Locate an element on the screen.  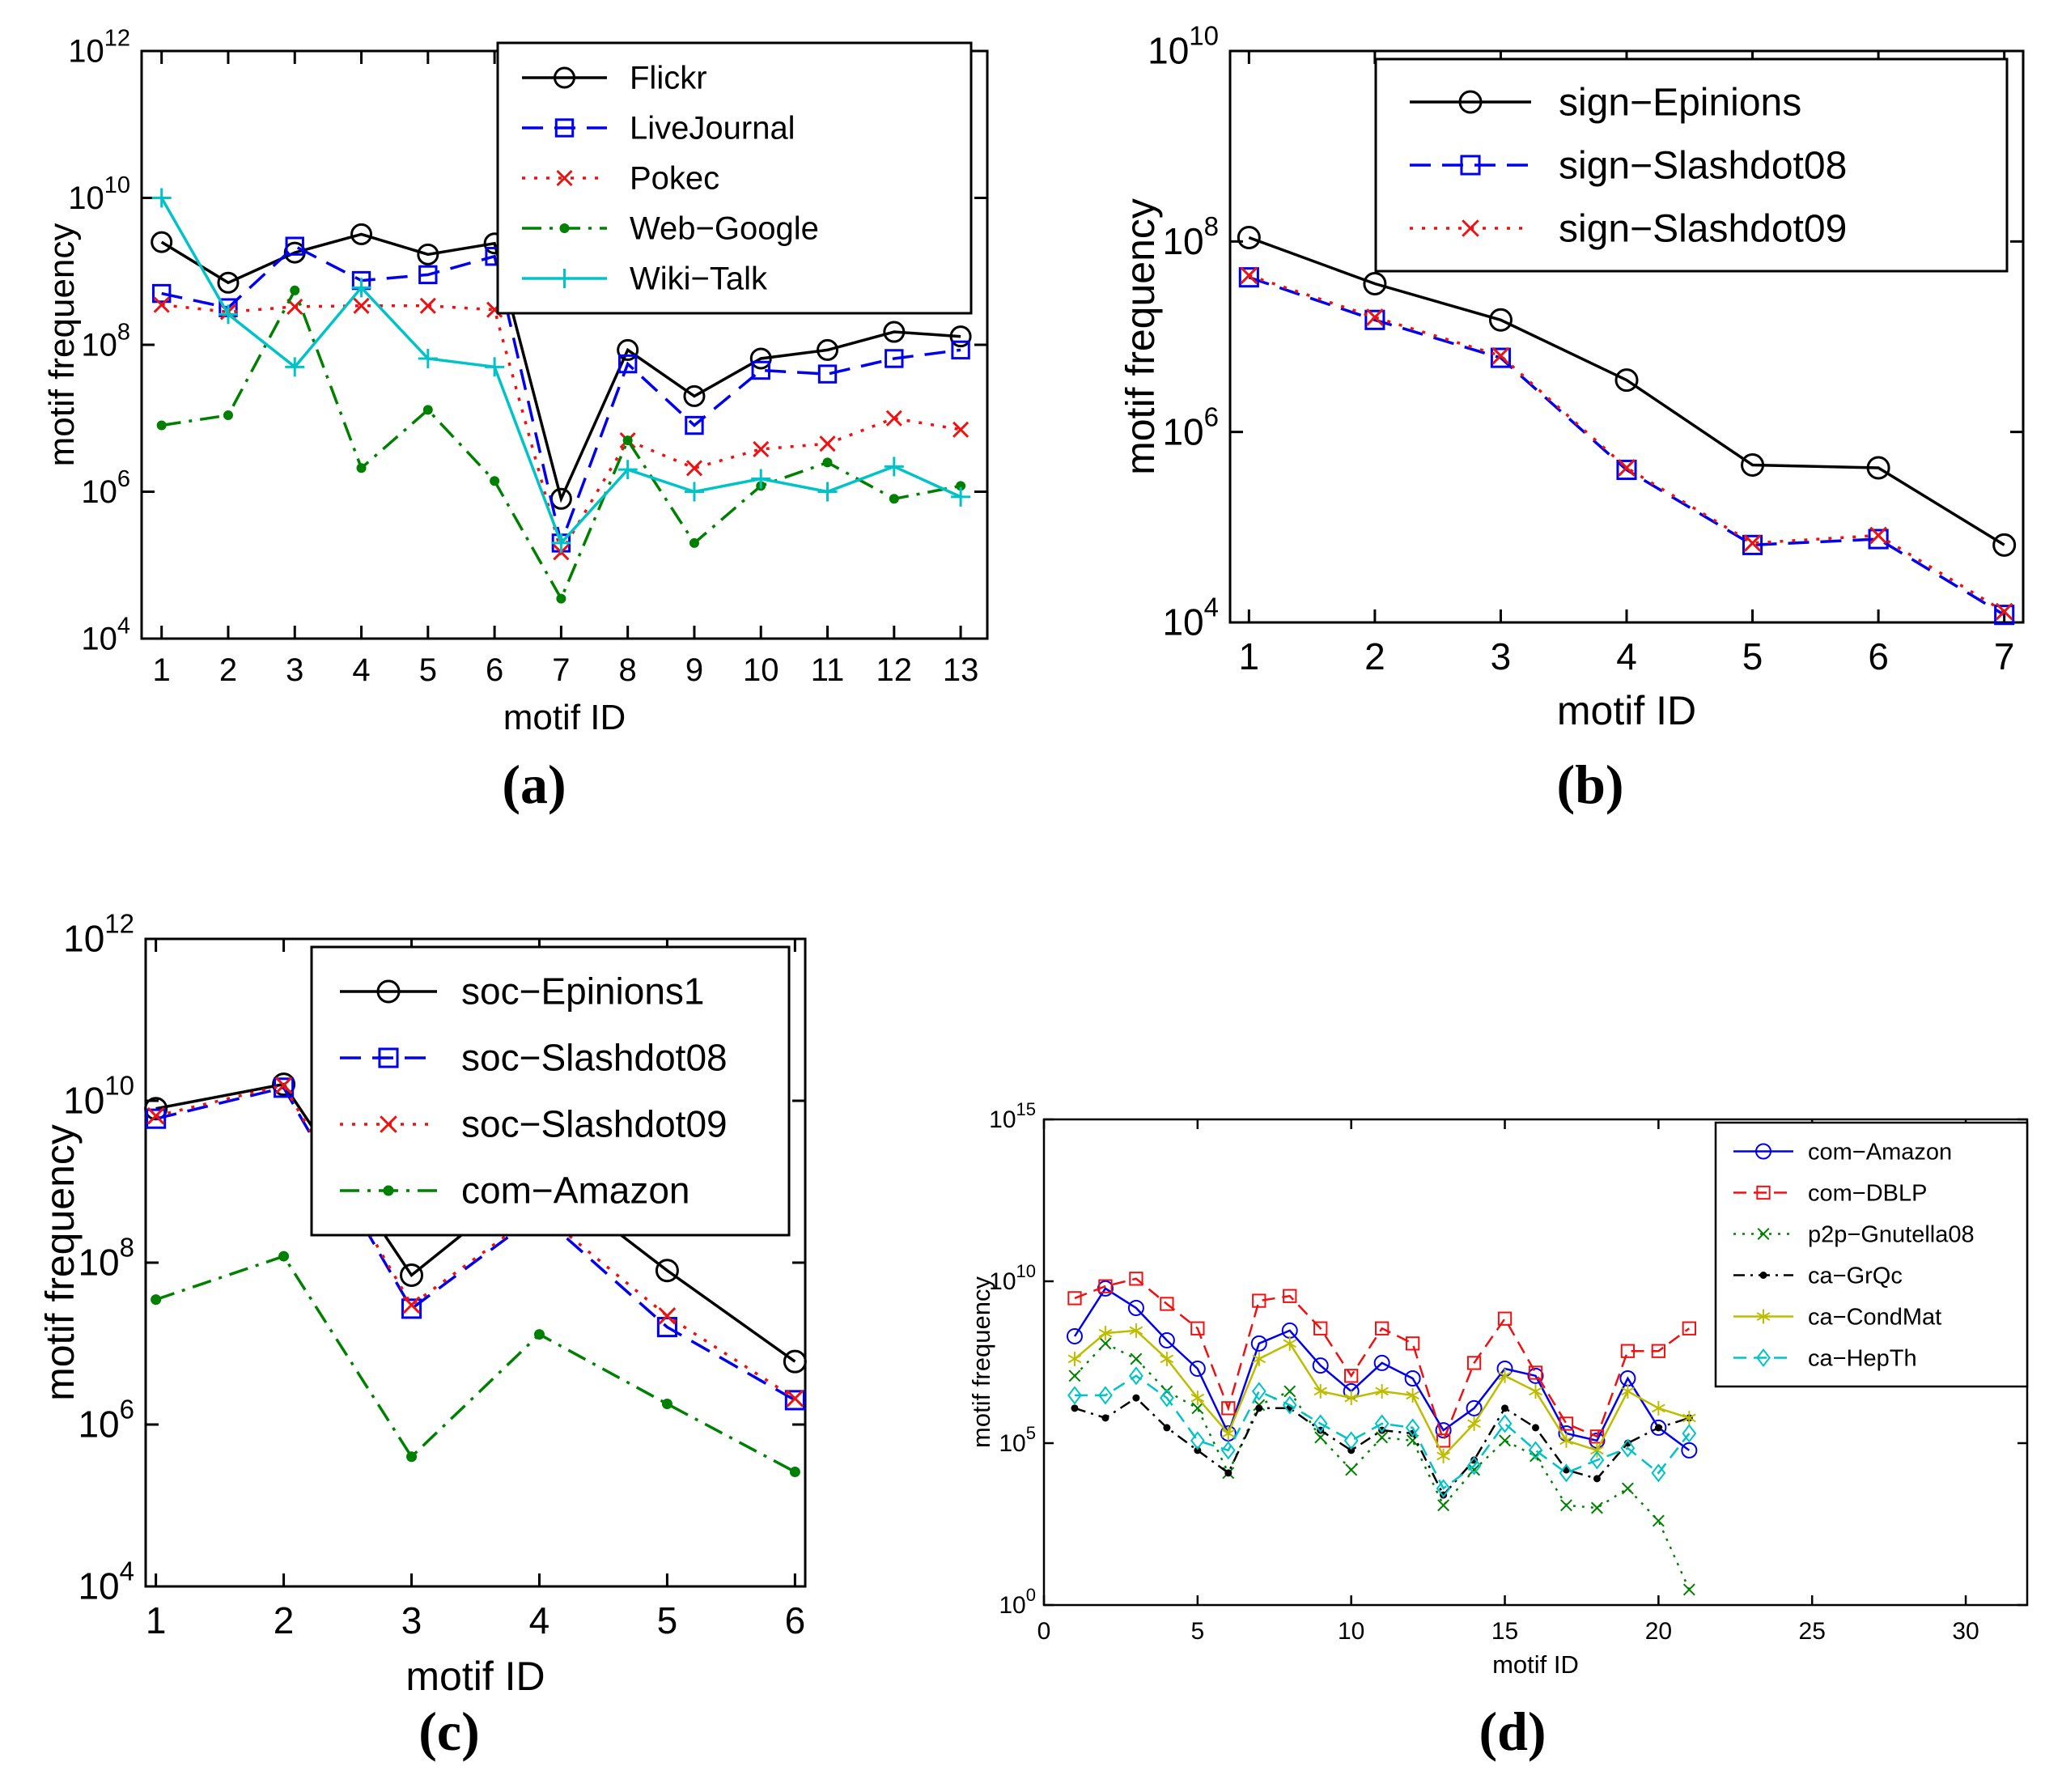
svg-text: 10⁴ is located at coordinates (106, 635).